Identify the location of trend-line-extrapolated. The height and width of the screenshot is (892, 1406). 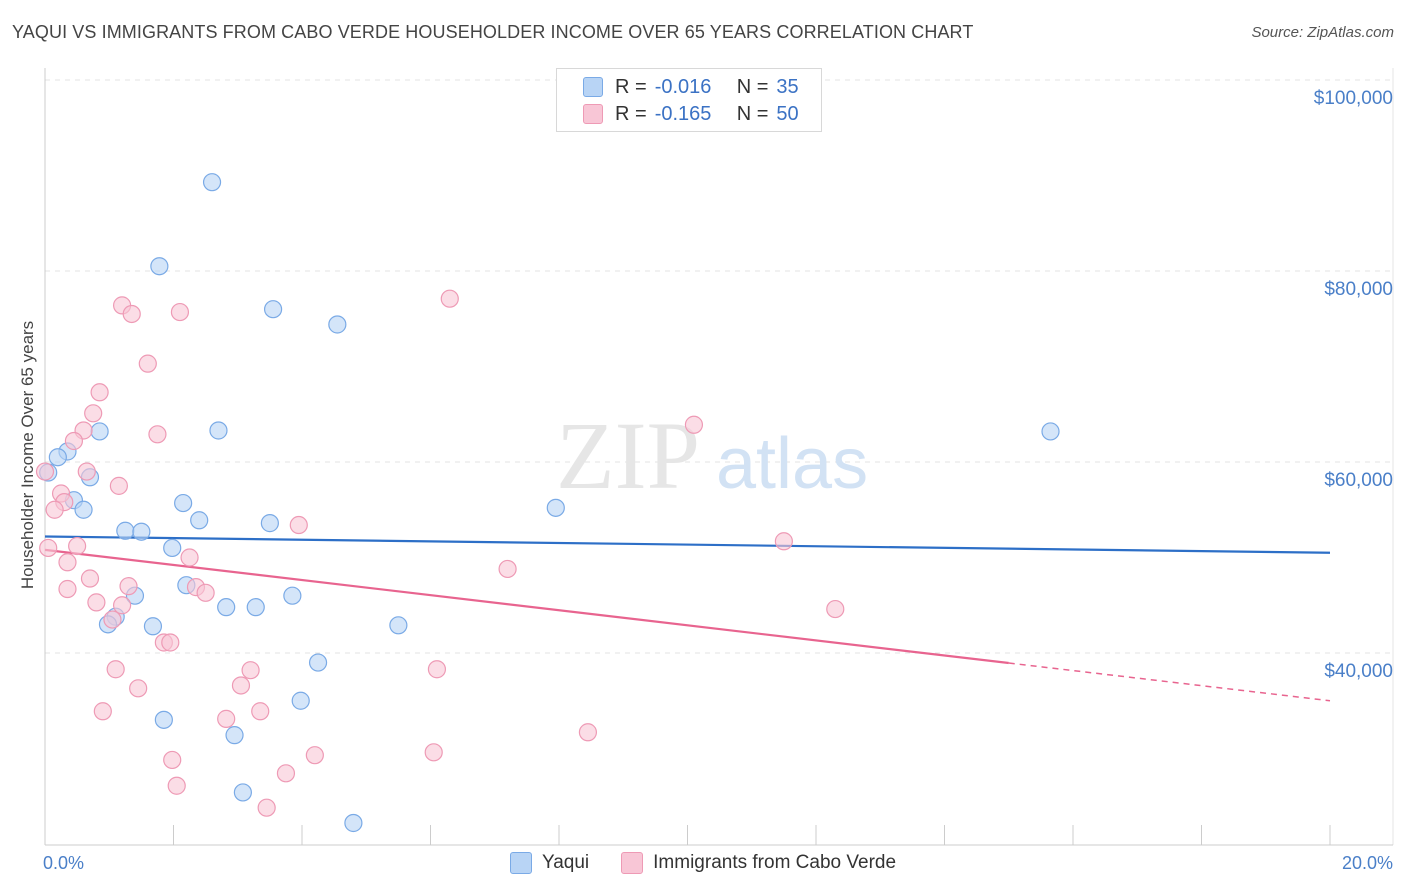
(1169, 682).